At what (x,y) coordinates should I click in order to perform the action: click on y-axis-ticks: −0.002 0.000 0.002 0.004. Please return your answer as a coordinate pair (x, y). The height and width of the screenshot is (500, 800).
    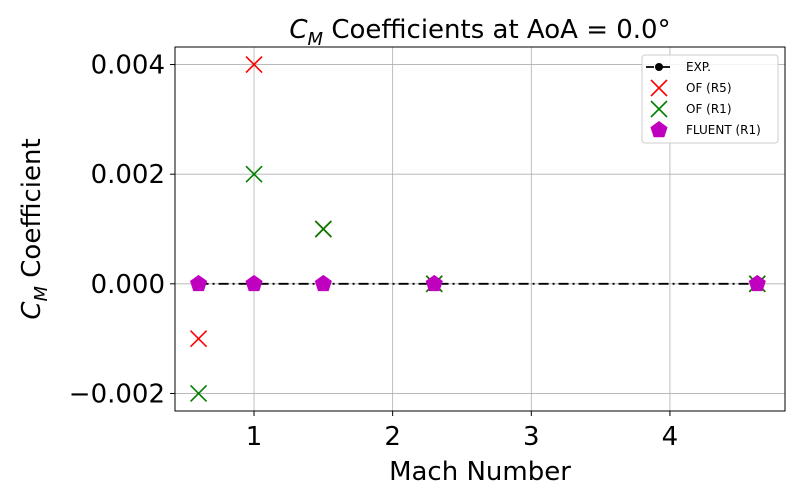
    Looking at the image, I should click on (122, 230).